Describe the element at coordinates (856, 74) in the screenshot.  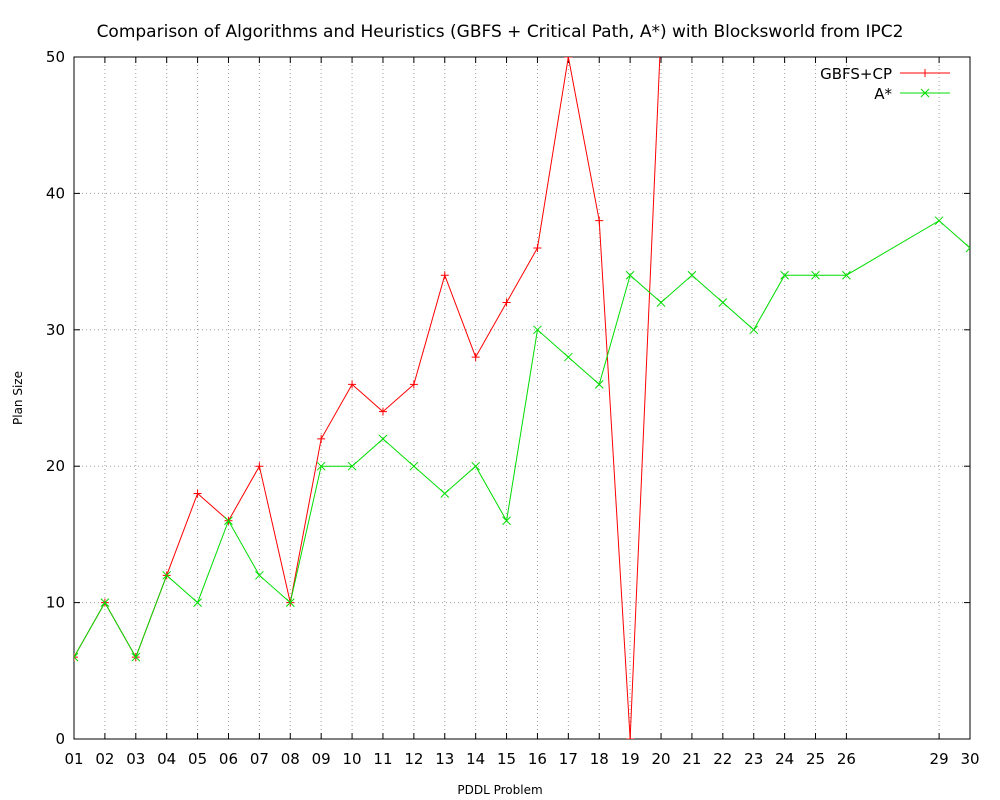
I see `legend-label-gbfs-cp: GBFS+CP` at that location.